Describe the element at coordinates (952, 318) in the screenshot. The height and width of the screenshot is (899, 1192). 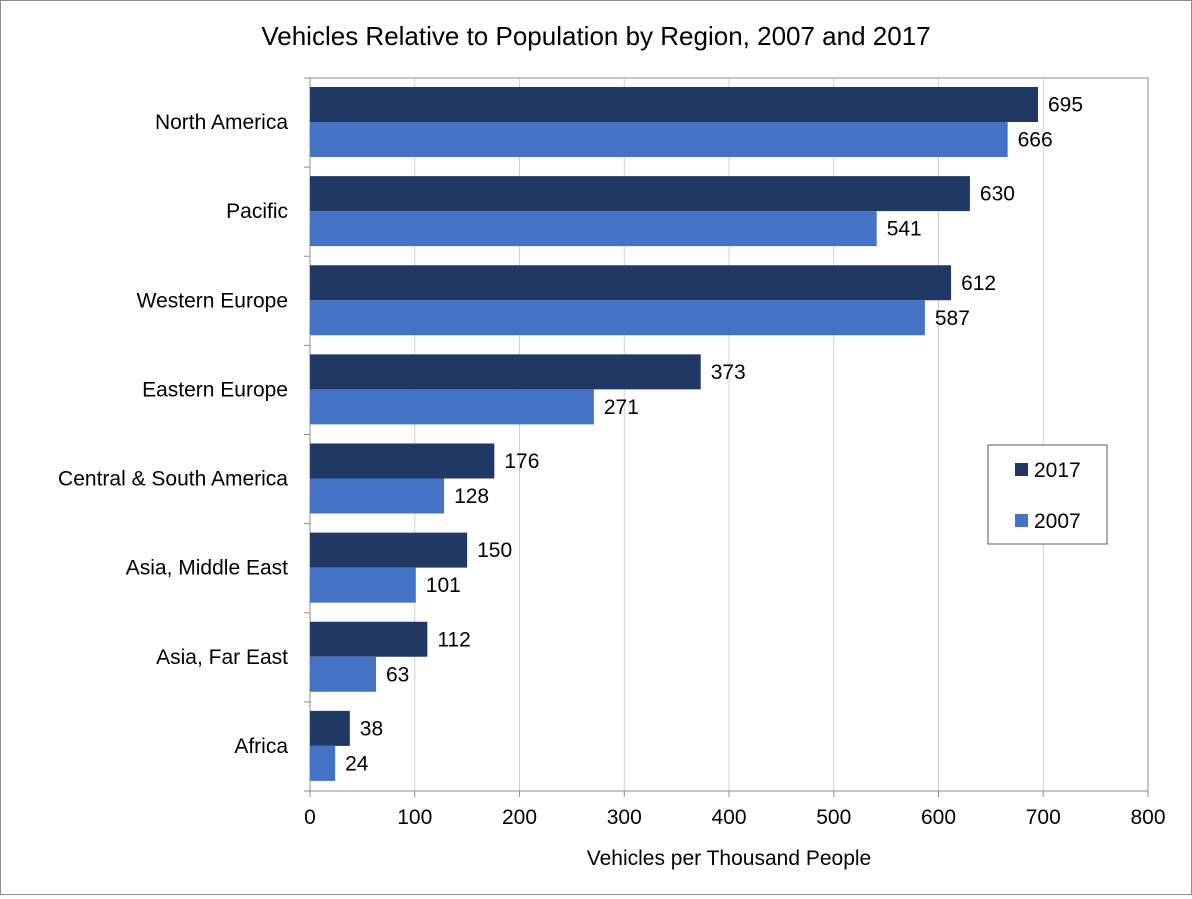
I see `data-label: 587` at that location.